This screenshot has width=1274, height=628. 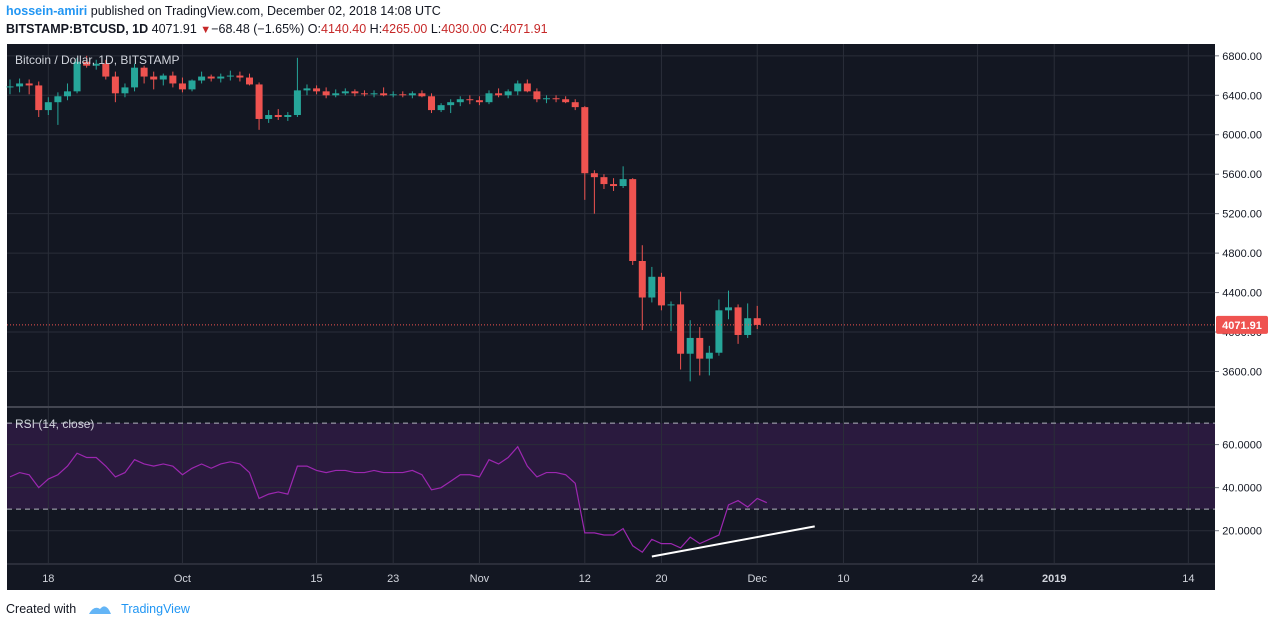 What do you see at coordinates (525, 29) in the screenshot?
I see `close-value: 4071.91` at bounding box center [525, 29].